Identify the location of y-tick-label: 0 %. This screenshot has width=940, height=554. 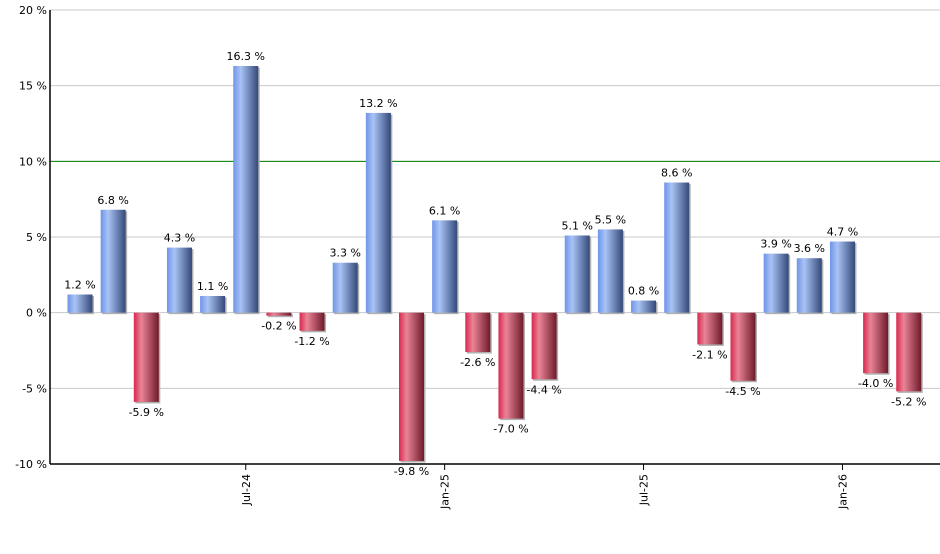
(36, 313).